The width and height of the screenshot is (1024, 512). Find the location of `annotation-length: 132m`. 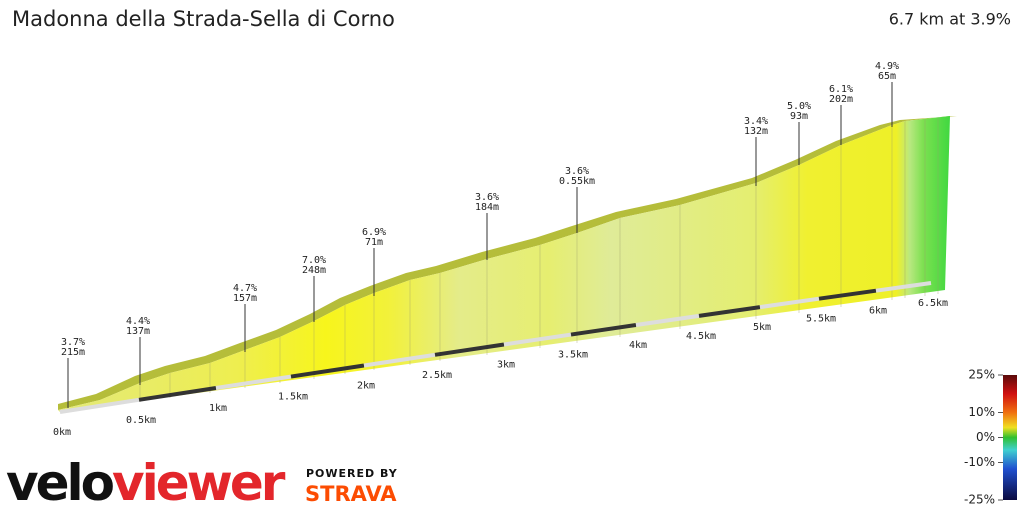

annotation-length: 132m is located at coordinates (756, 131).